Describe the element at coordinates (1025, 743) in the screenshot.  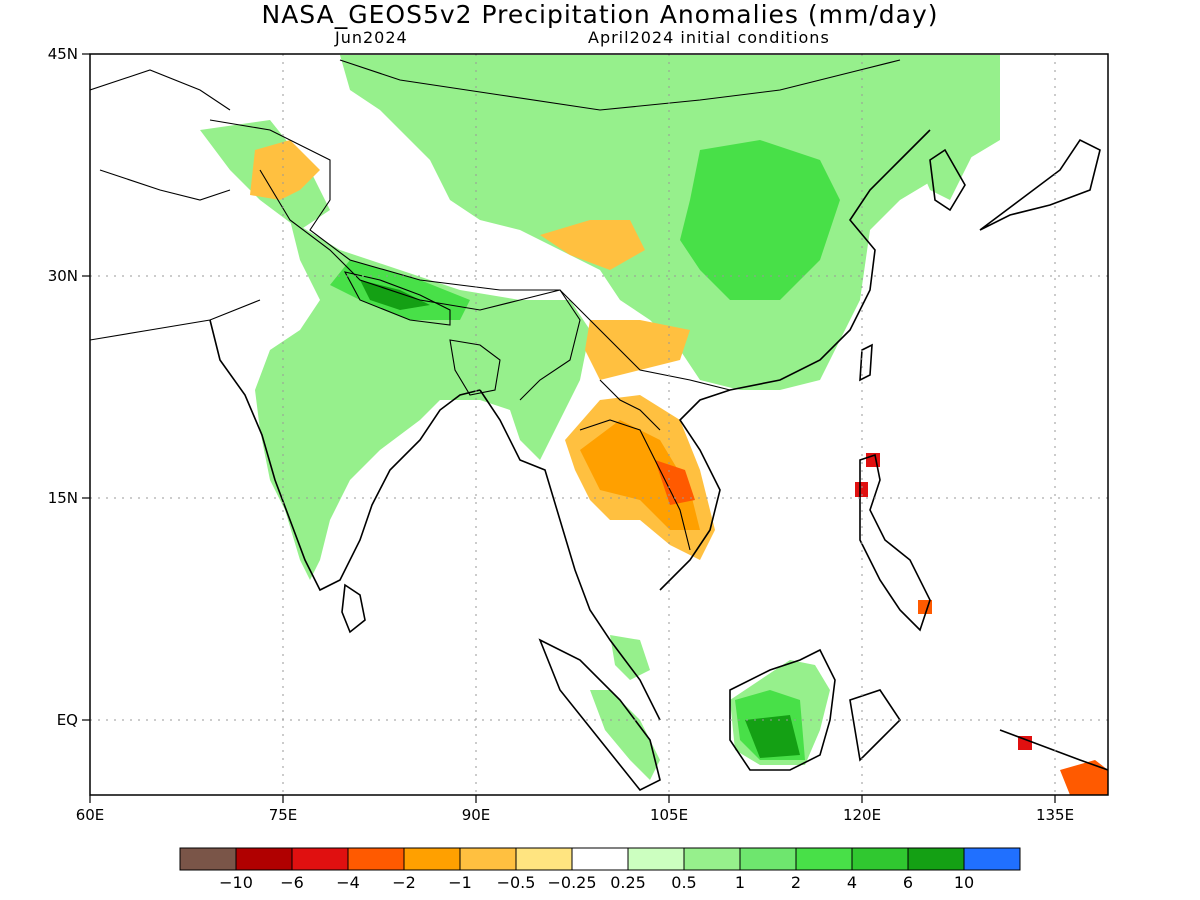
I see `new-guinea-dry-peak` at that location.